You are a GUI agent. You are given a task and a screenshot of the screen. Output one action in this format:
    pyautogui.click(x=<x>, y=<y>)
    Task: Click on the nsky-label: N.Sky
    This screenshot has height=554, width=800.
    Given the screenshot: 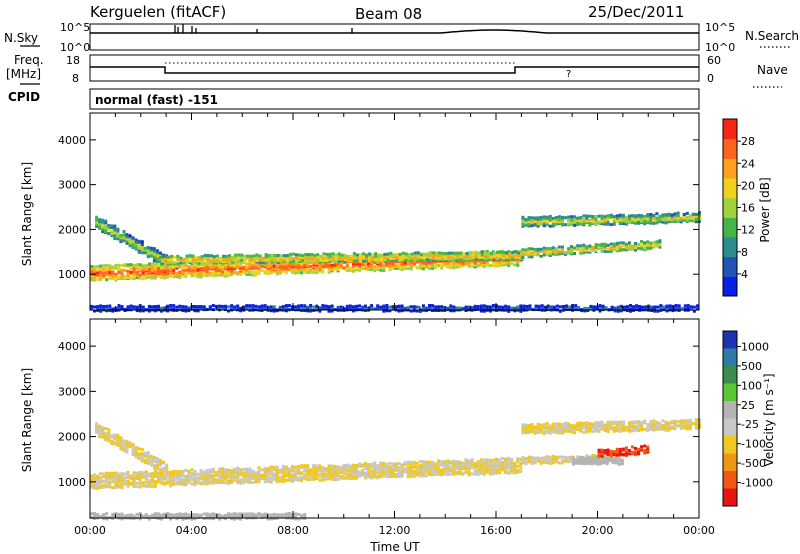 What is the action you would take?
    pyautogui.click(x=21, y=38)
    